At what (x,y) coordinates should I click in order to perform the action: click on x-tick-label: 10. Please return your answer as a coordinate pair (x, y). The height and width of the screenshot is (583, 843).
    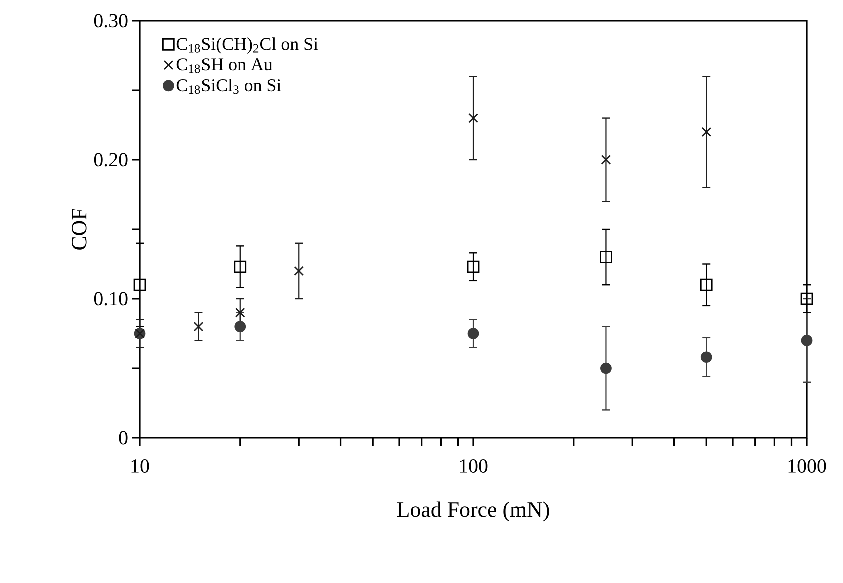
    Looking at the image, I should click on (141, 466).